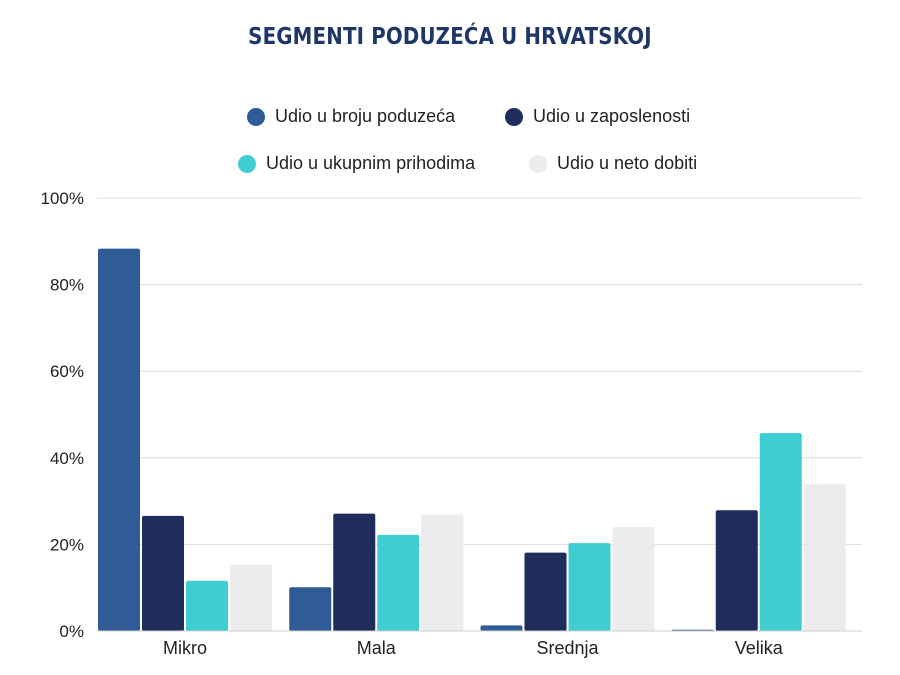  I want to click on y-tick-label: 80%, so click(67, 285).